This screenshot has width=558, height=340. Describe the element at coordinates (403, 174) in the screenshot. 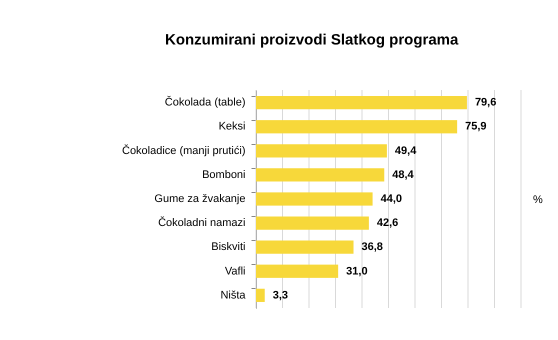

I see `data-label: 48,4` at that location.